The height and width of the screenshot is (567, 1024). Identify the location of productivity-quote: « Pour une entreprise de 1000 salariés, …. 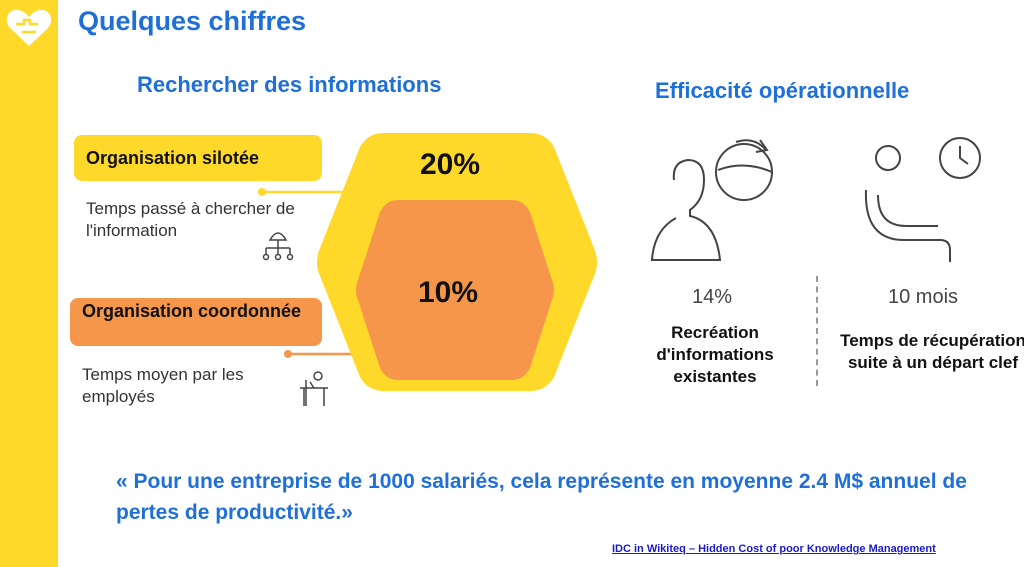
(541, 497).